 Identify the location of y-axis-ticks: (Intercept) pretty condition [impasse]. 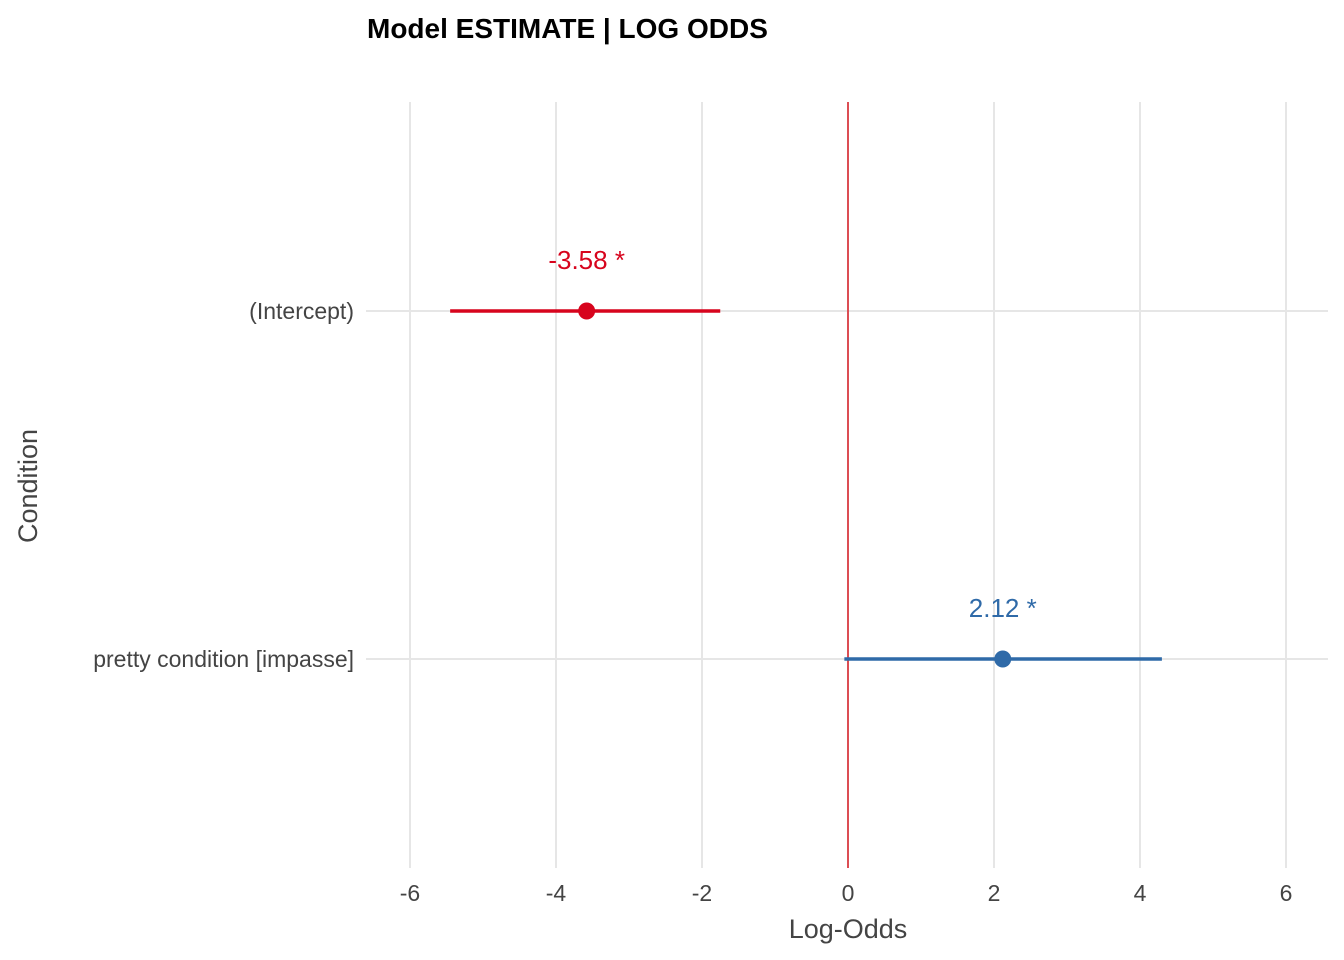
(223, 485).